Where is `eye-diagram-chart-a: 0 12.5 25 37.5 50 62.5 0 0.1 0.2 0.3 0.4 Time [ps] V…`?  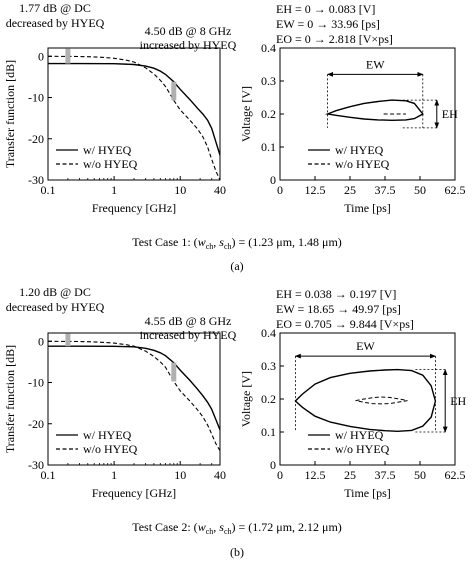
eye-diagram-chart-a: 0 12.5 25 37.5 50 62.5 0 0.1 0.2 0.3 0.4 Time [ps] V… is located at coordinates (352, 128).